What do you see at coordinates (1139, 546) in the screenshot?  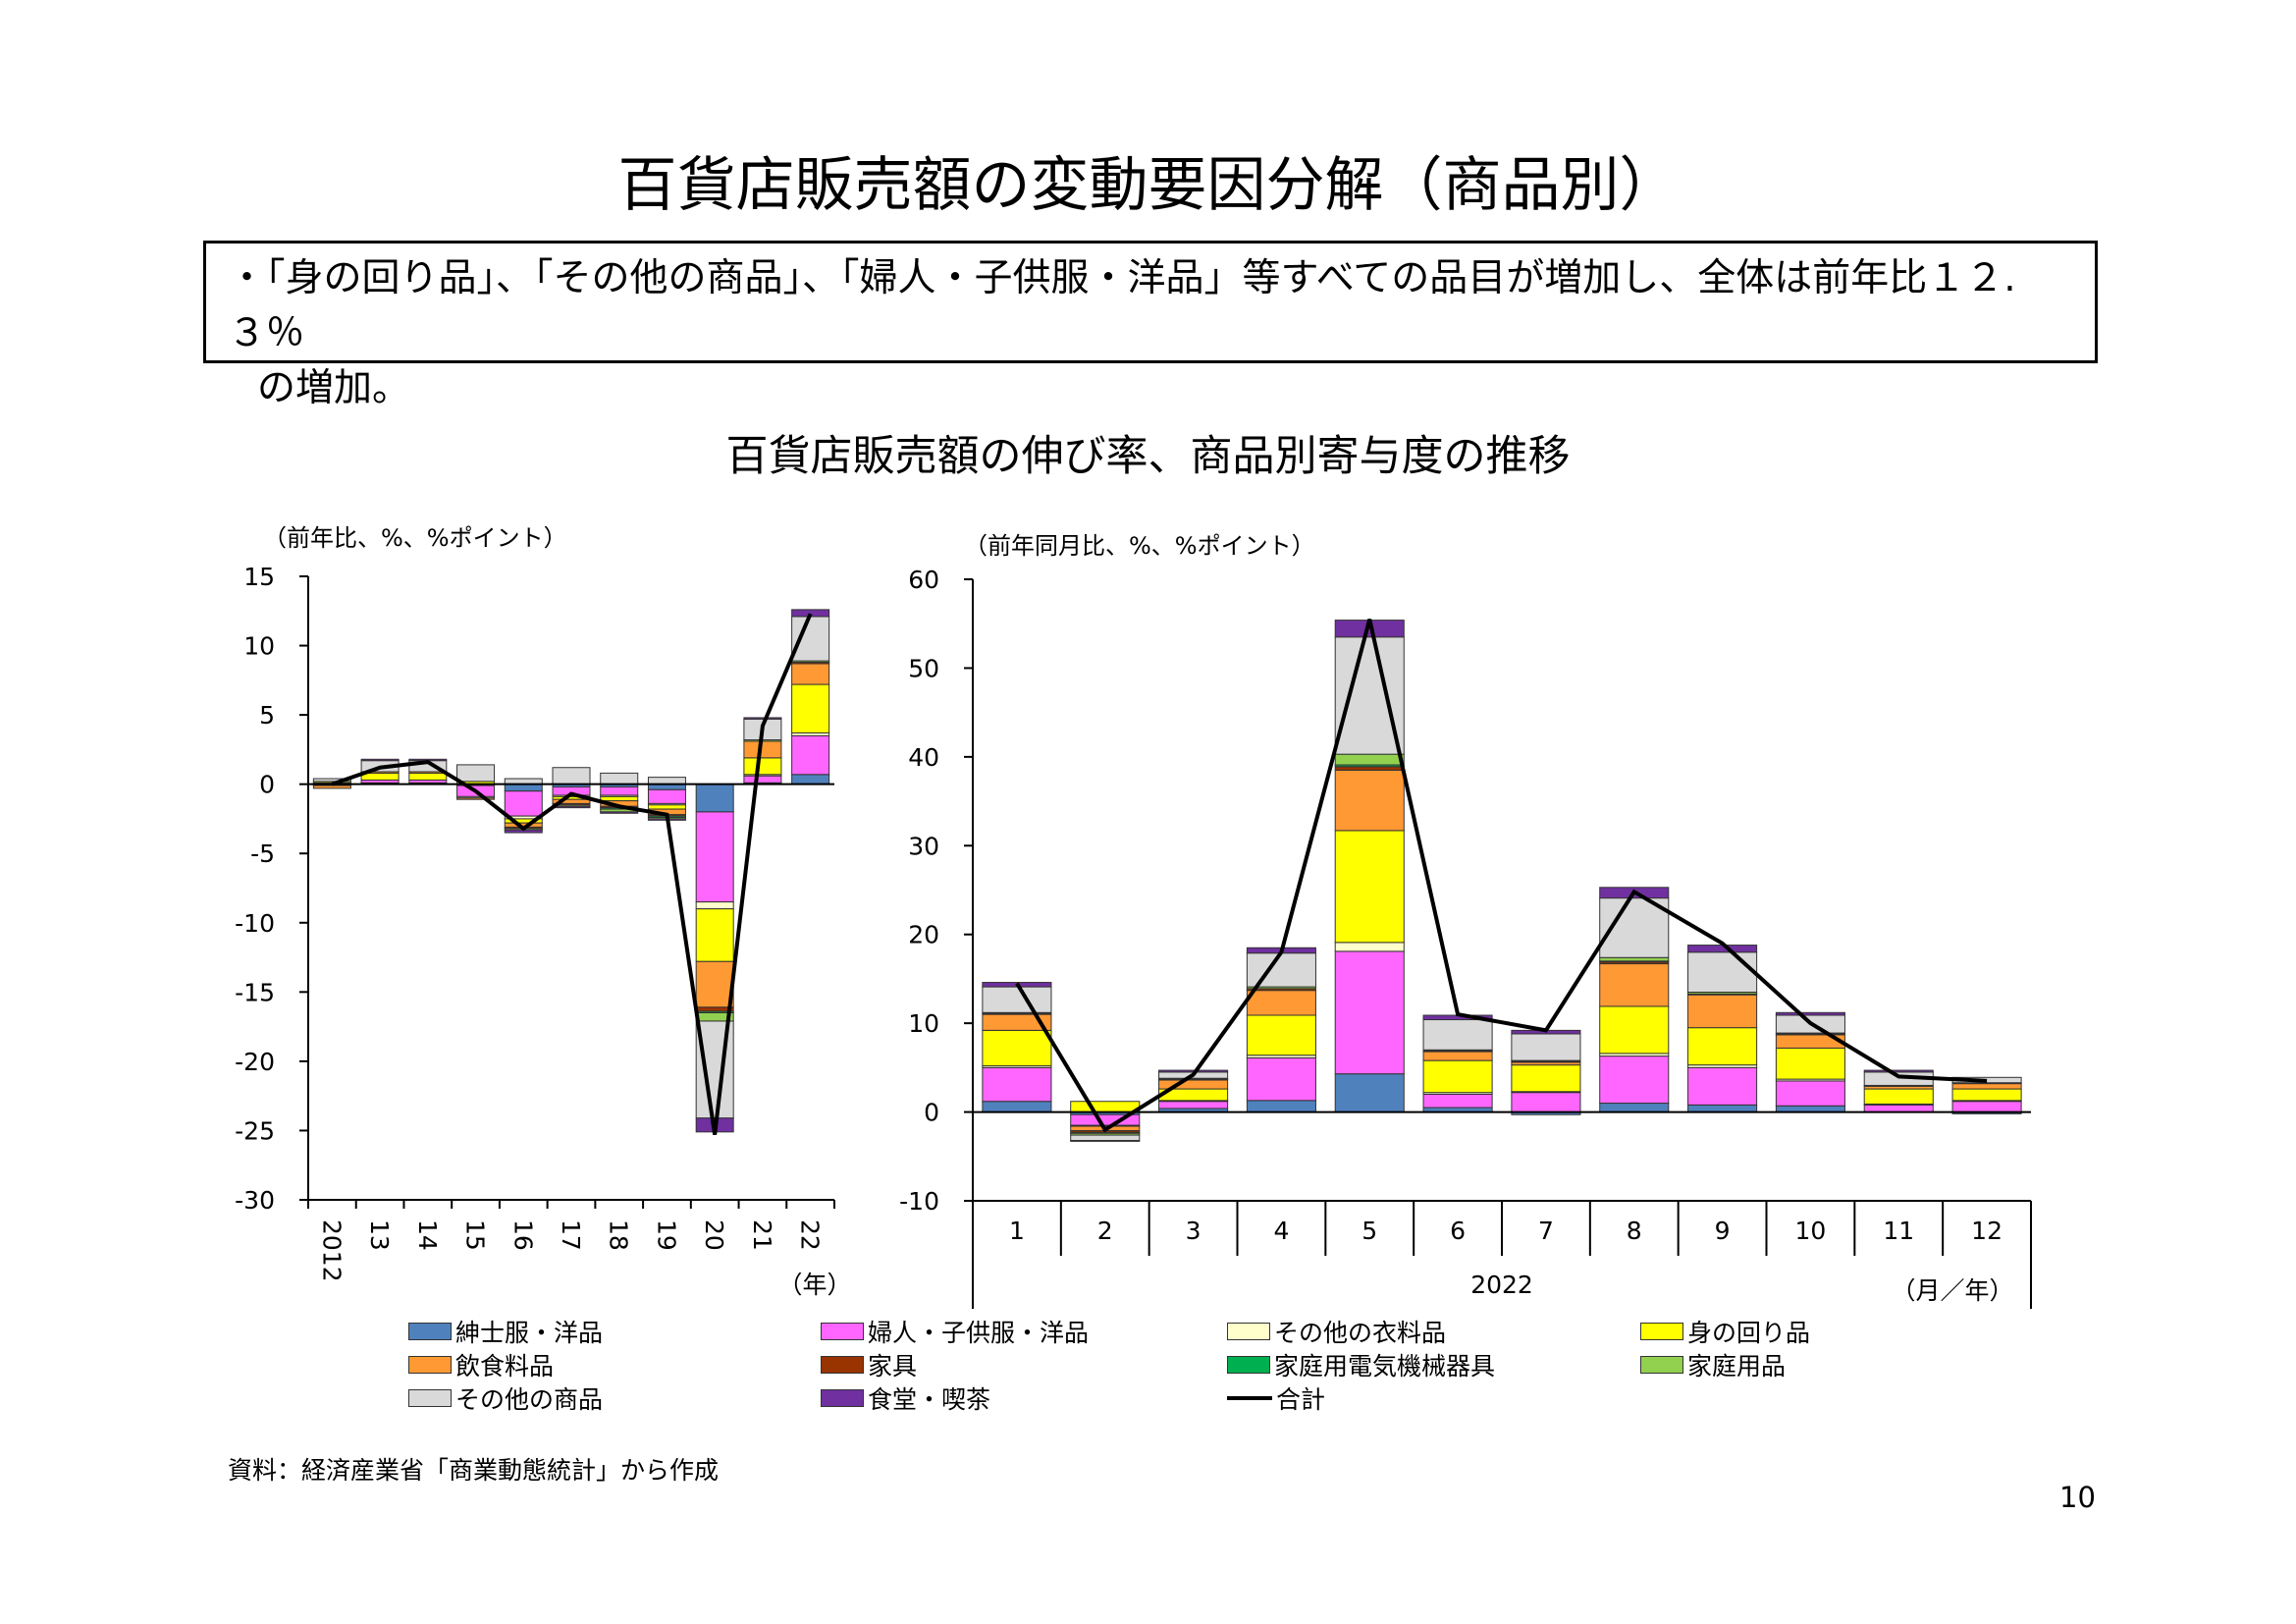 I see `right-chart-unit-label: （前年同月比、%、%ポイント）` at bounding box center [1139, 546].